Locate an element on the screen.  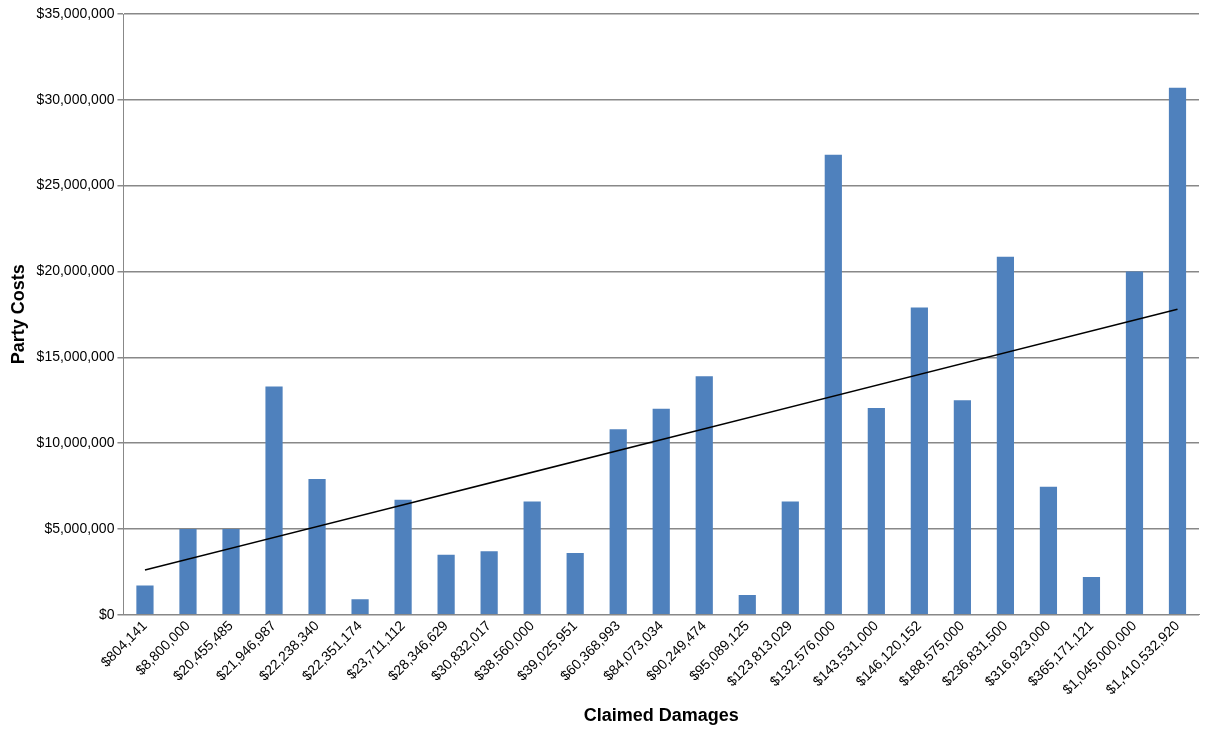
y-tick-label: $25,000,000 is located at coordinates (75, 184).